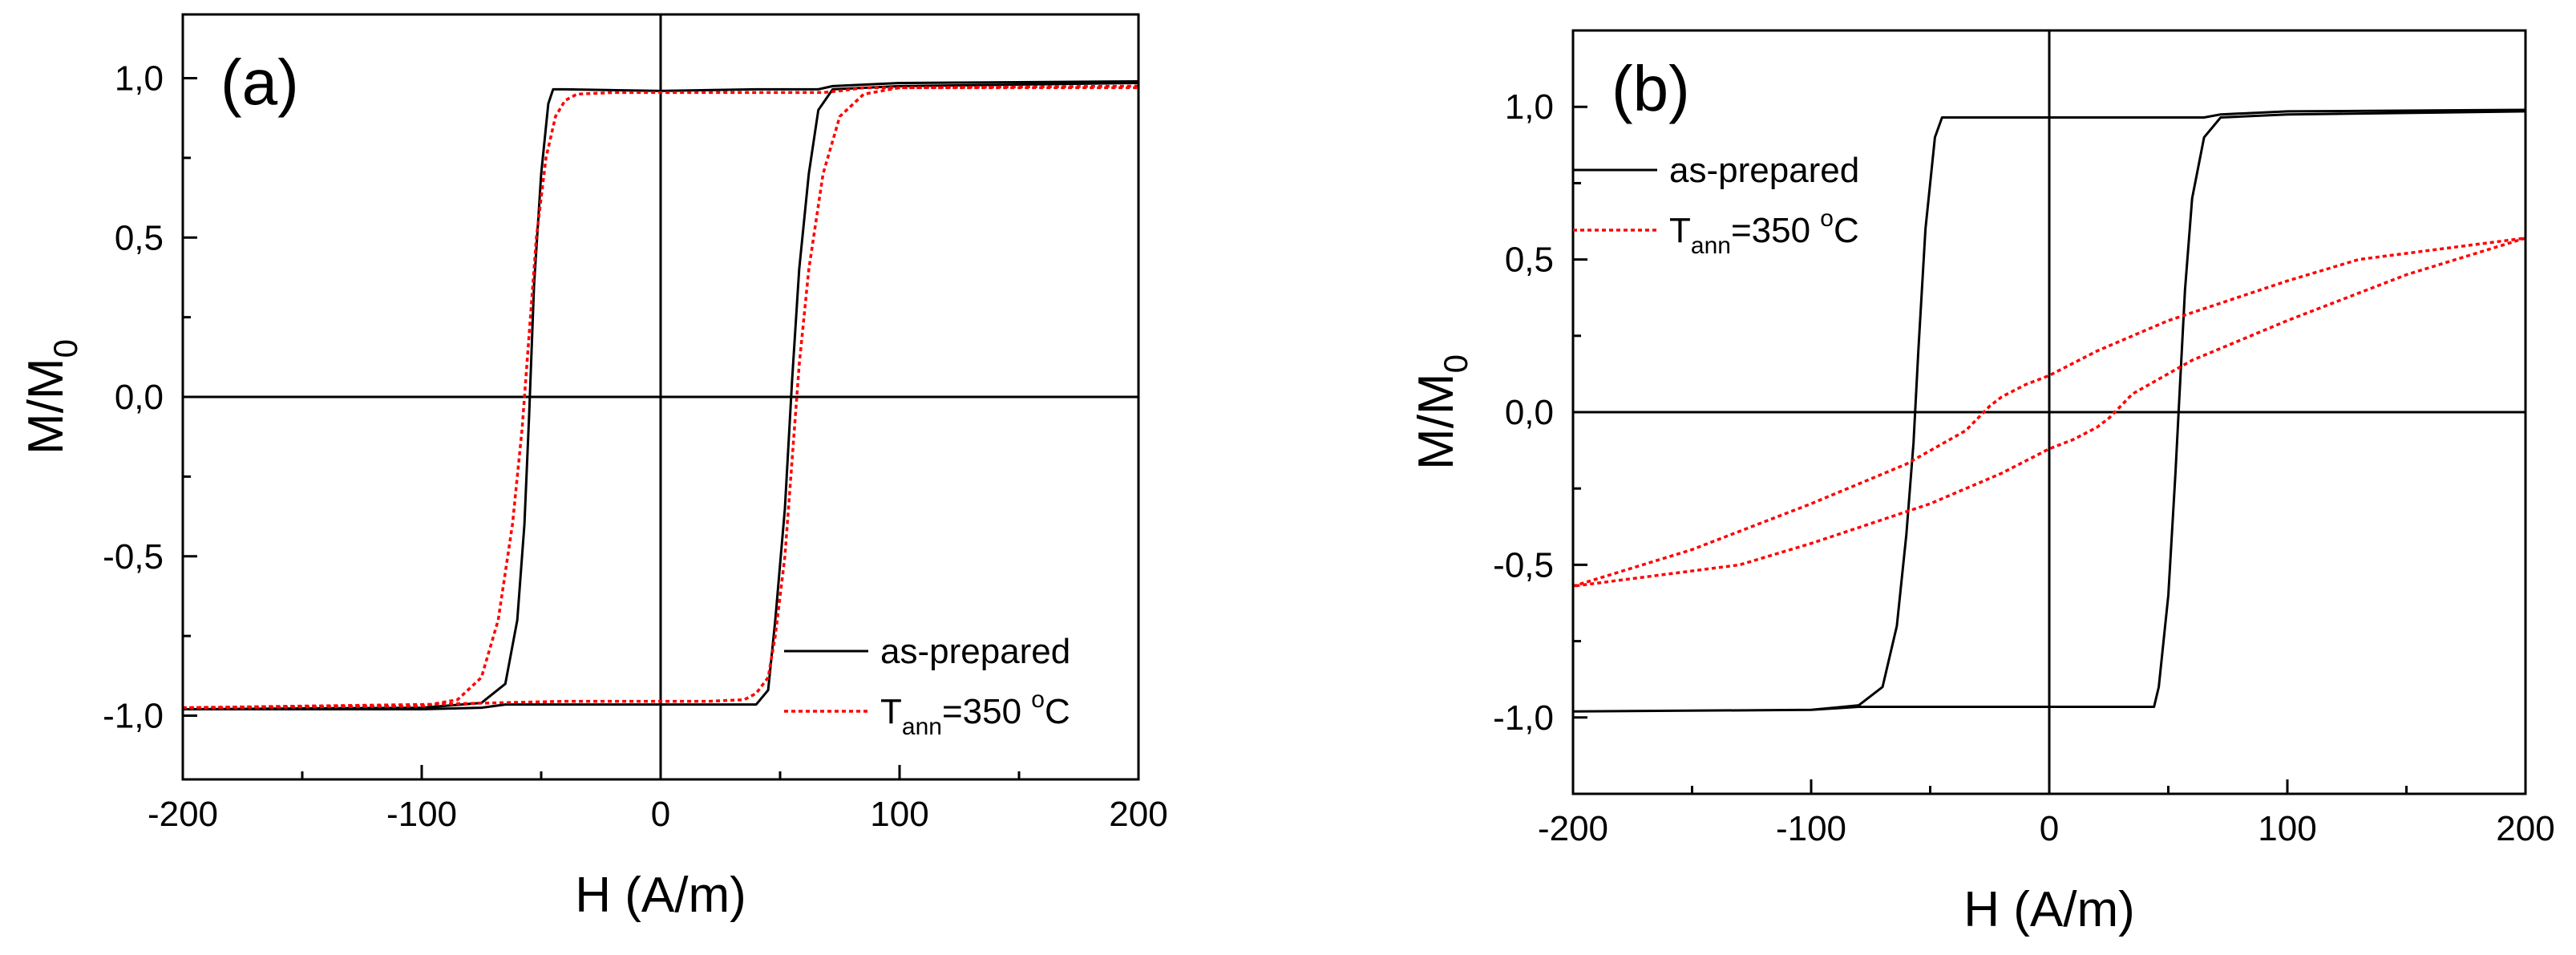  I want to click on series-annealed-line, so click(2049, 412).